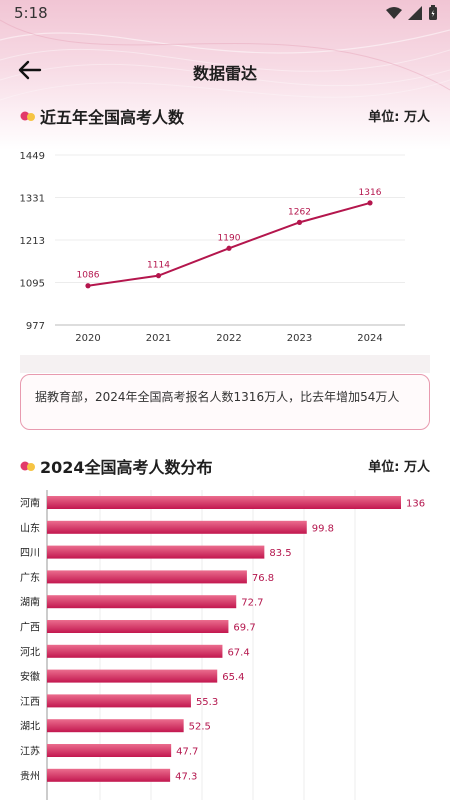  Describe the element at coordinates (30, 553) in the screenshot. I see `category-label: 四川` at that location.